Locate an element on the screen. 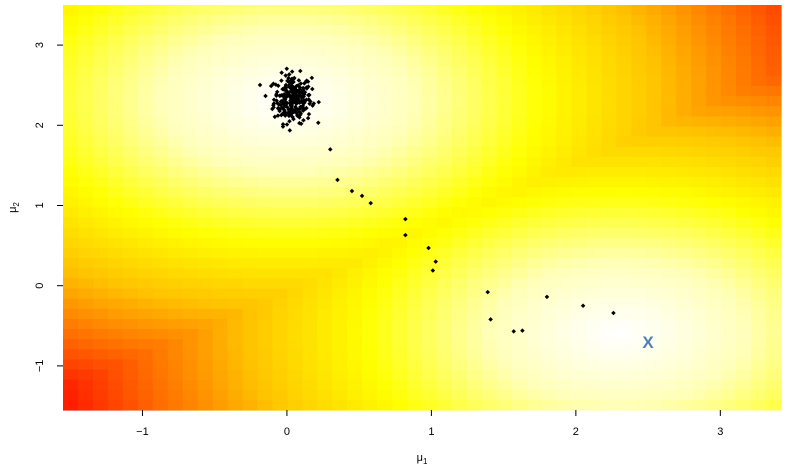 This screenshot has height=466, width=793. true-value-marker: X is located at coordinates (648, 342).